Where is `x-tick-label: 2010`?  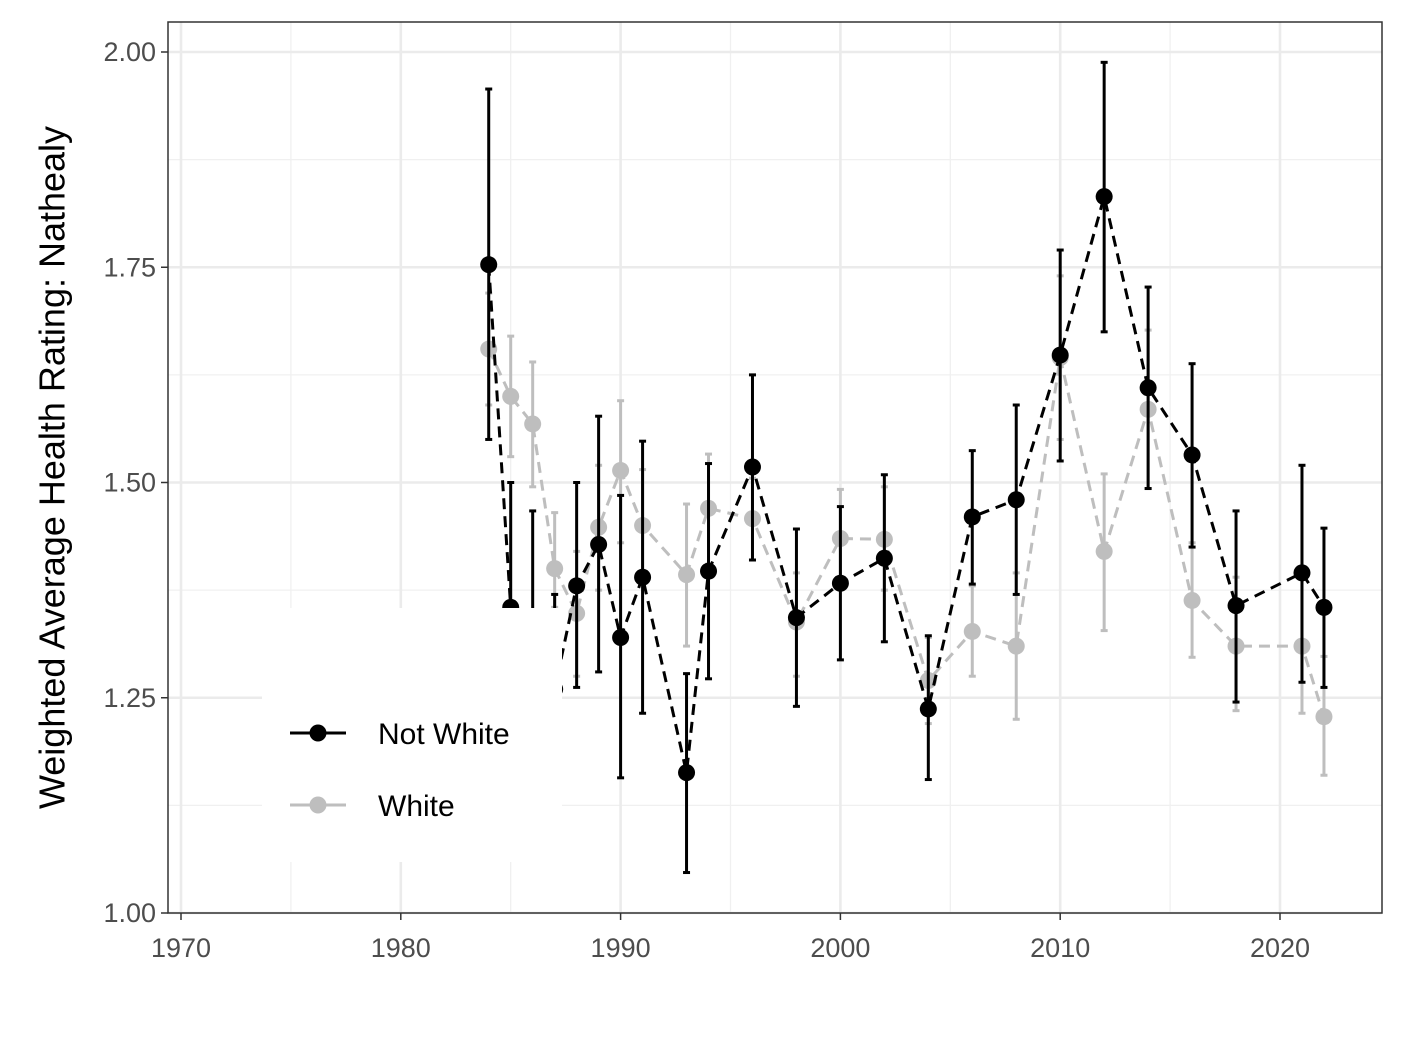
x-tick-label: 2010 is located at coordinates (1060, 948).